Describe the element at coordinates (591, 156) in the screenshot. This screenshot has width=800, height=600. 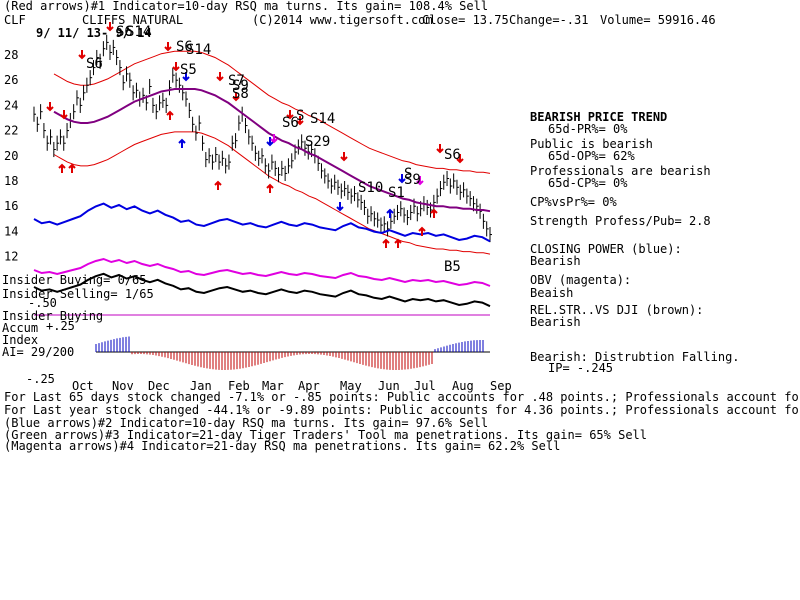
I see `op-value: 65d-OP%= 62%` at that location.